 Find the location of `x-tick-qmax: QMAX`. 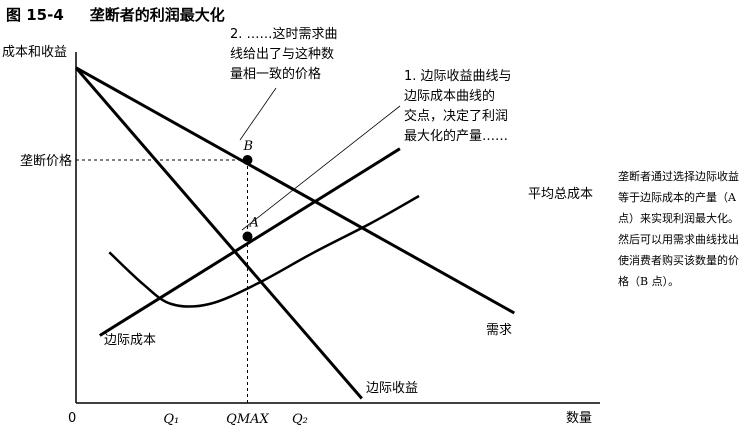

x-tick-qmax: QMAX is located at coordinates (247, 419).